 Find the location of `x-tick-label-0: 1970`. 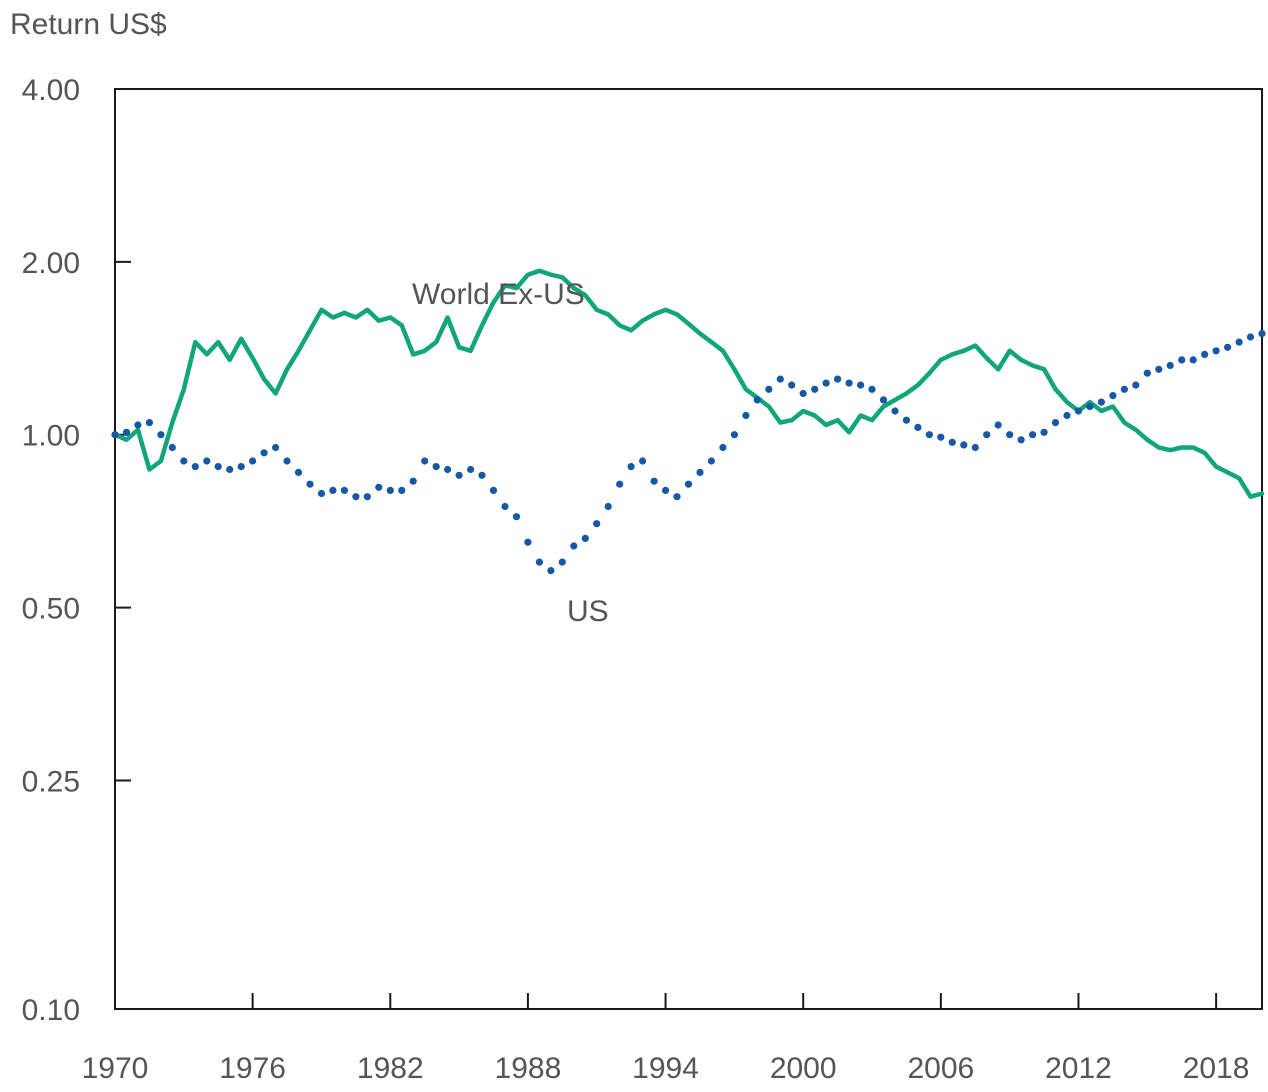

x-tick-label-0: 1970 is located at coordinates (115, 1068).